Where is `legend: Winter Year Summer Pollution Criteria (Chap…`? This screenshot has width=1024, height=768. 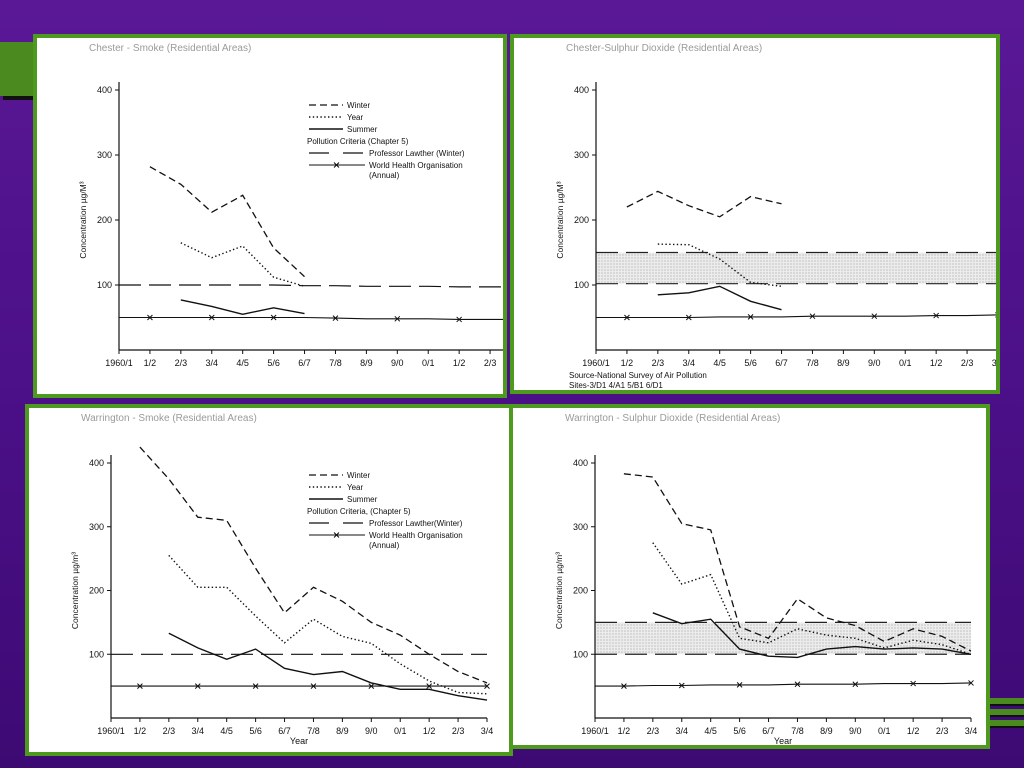
legend: Winter Year Summer Pollution Criteria (Chap… is located at coordinates (386, 140).